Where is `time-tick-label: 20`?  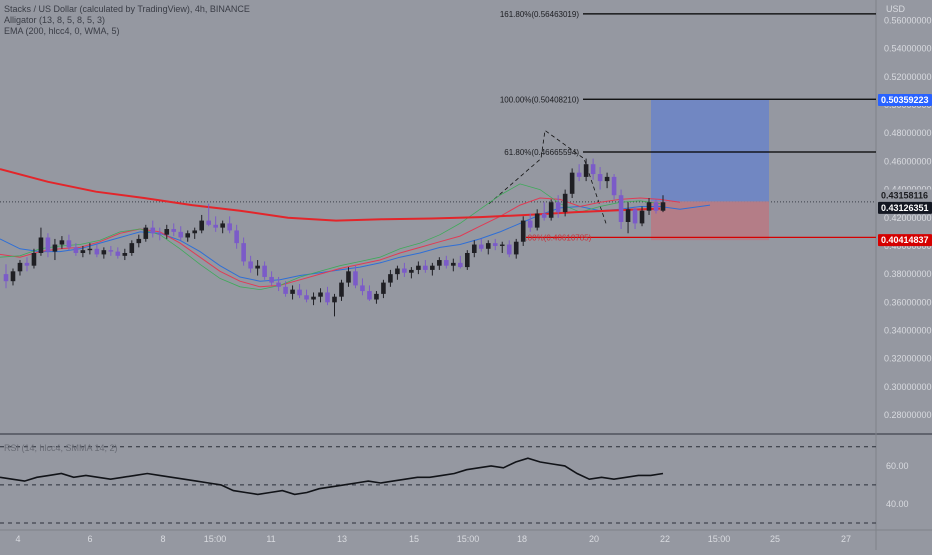
time-tick-label: 20 is located at coordinates (594, 539).